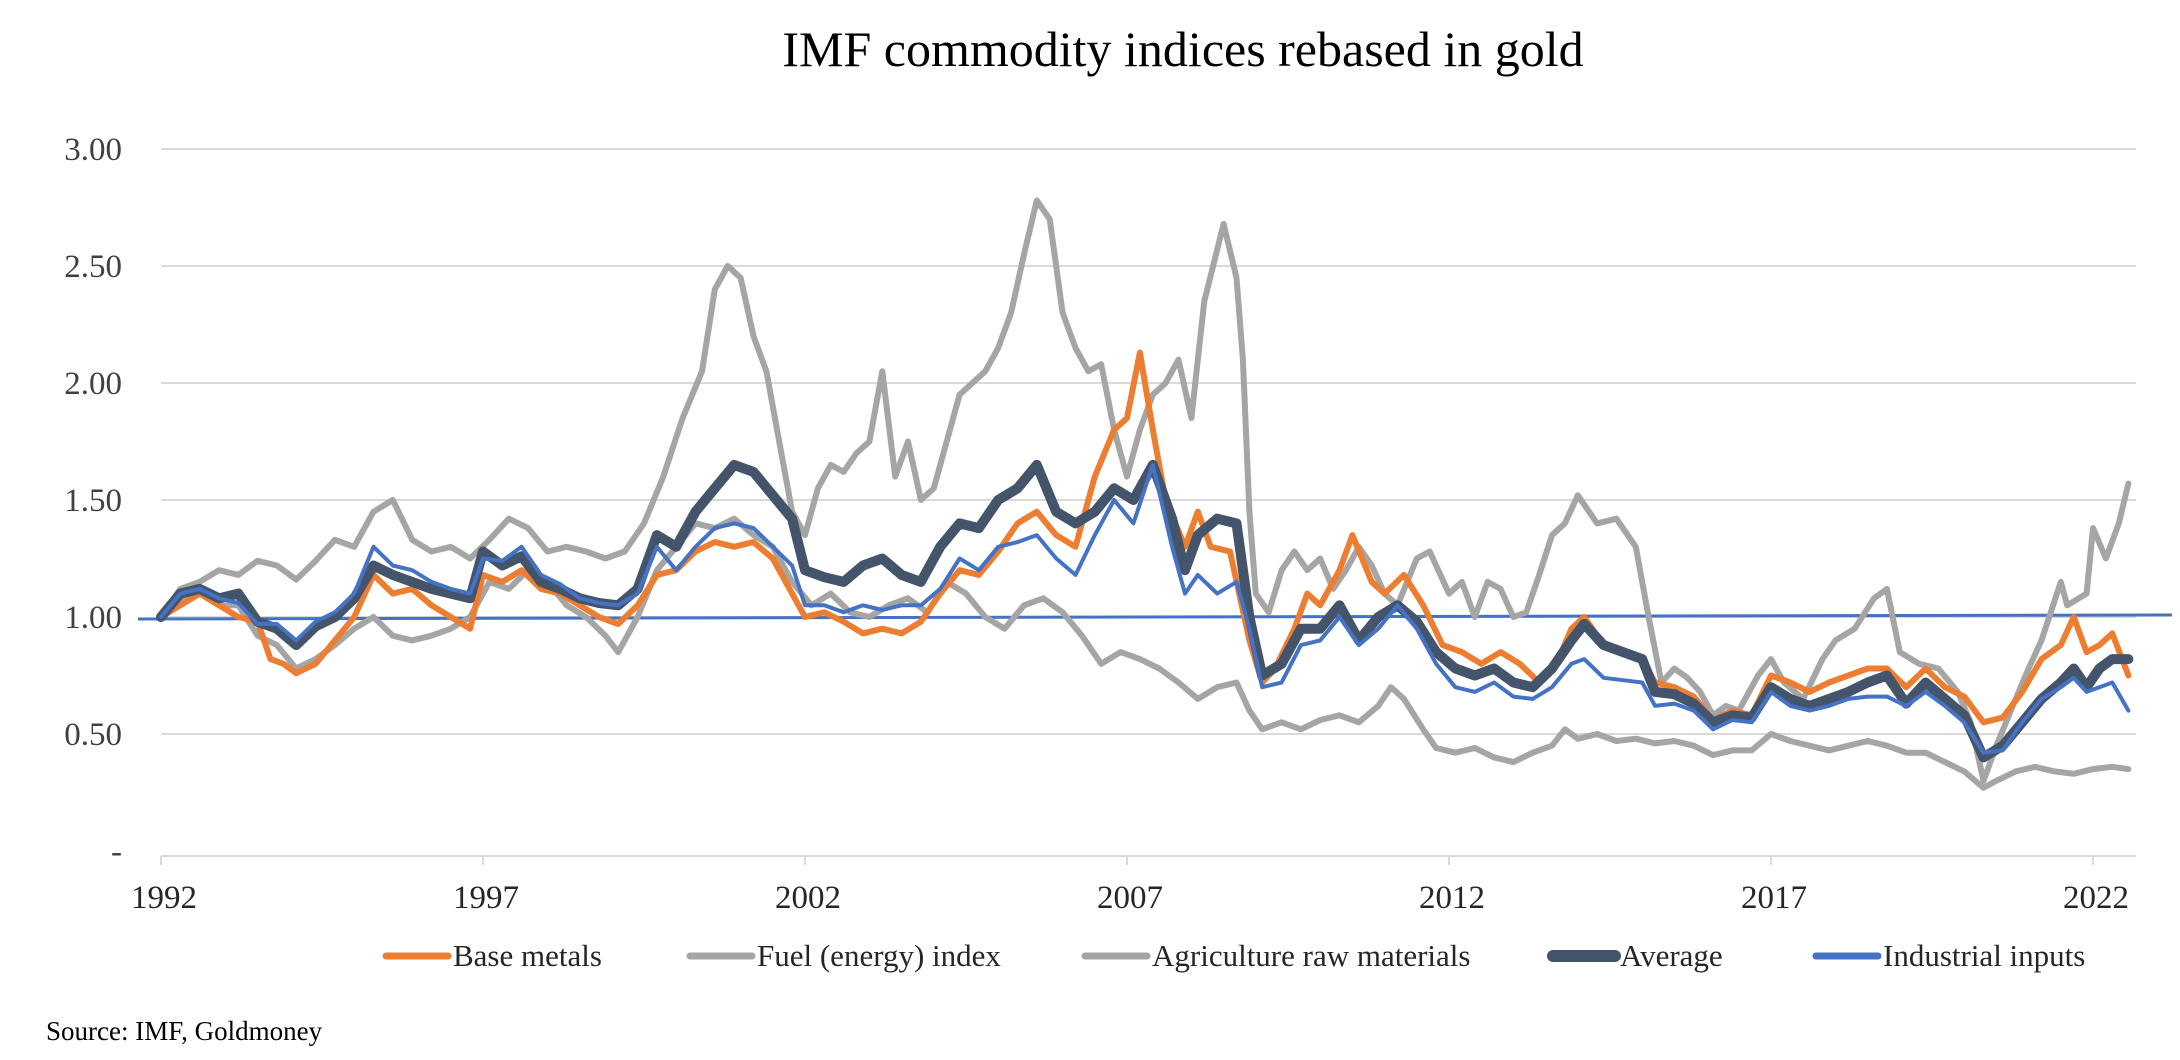 The width and height of the screenshot is (2180, 1060). I want to click on legend-label: Fuel (energy) index, so click(879, 955).